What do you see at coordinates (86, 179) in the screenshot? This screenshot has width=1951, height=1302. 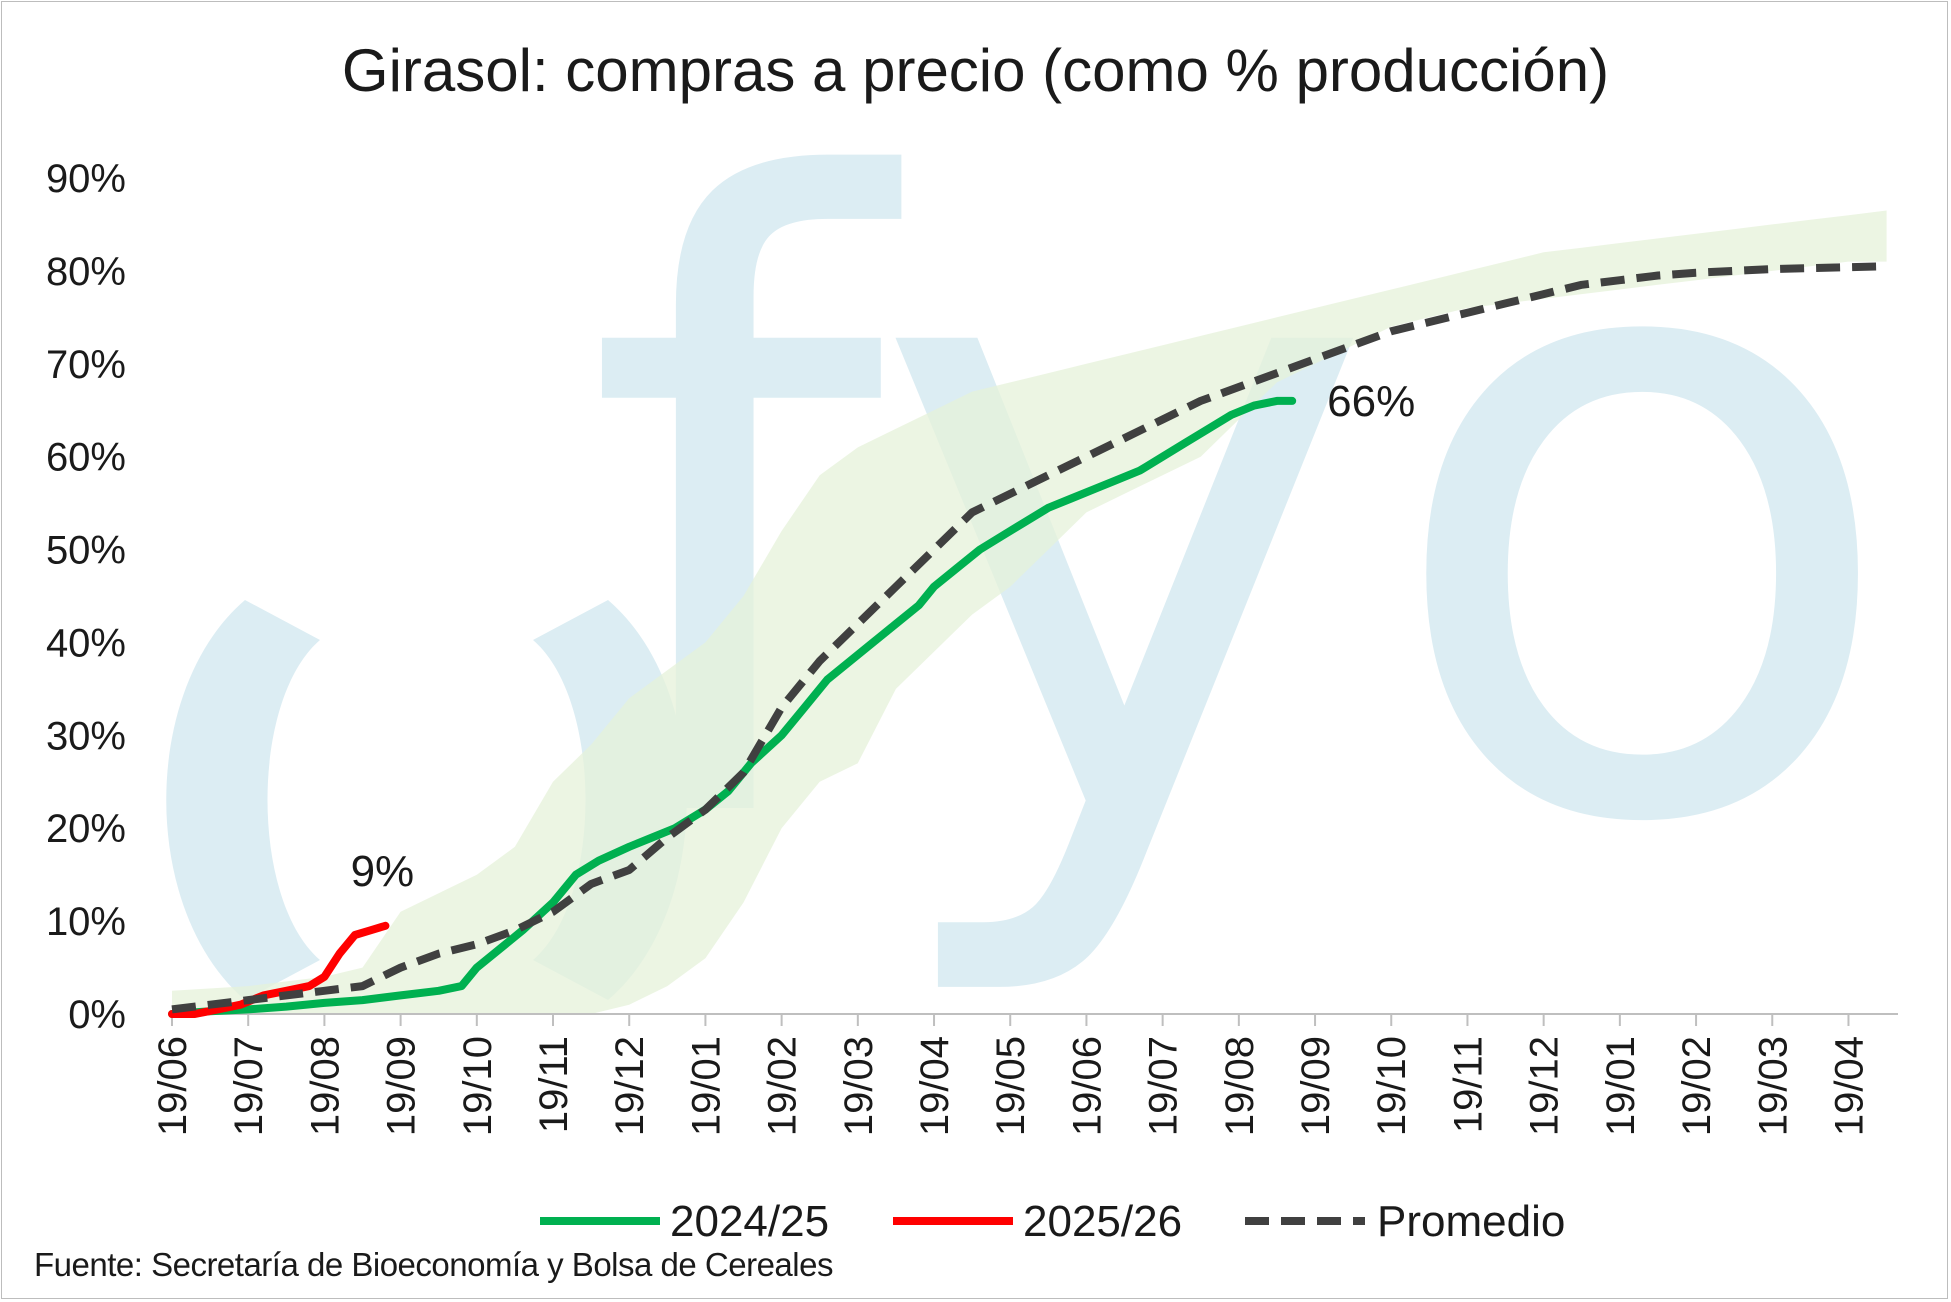 I see `y-tick-label: 90%` at bounding box center [86, 179].